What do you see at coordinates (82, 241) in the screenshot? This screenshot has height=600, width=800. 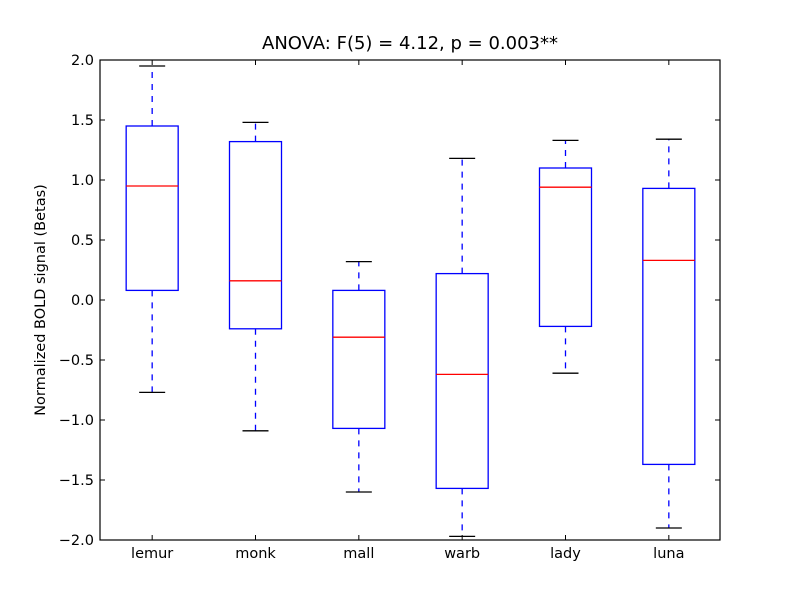 I see `y-tick-label: 0.5` at bounding box center [82, 241].